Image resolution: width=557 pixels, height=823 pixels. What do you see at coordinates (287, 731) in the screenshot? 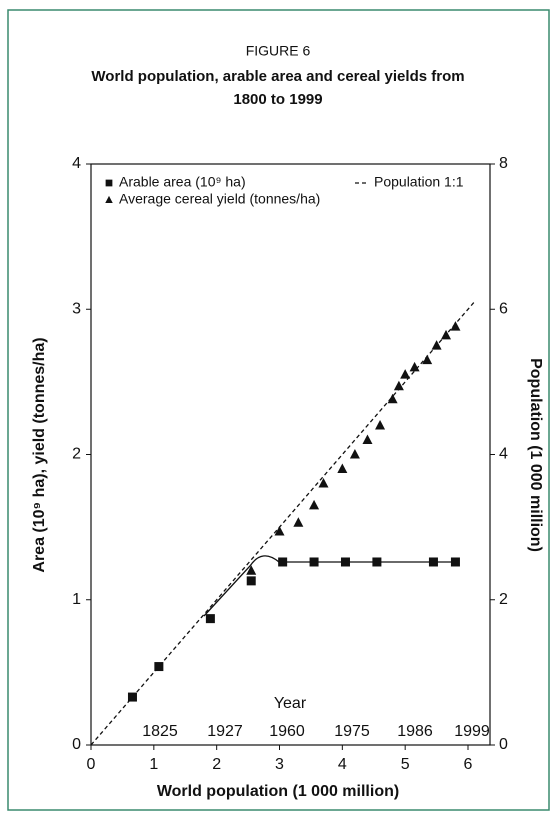
I see `year-label: 1960` at bounding box center [287, 731].